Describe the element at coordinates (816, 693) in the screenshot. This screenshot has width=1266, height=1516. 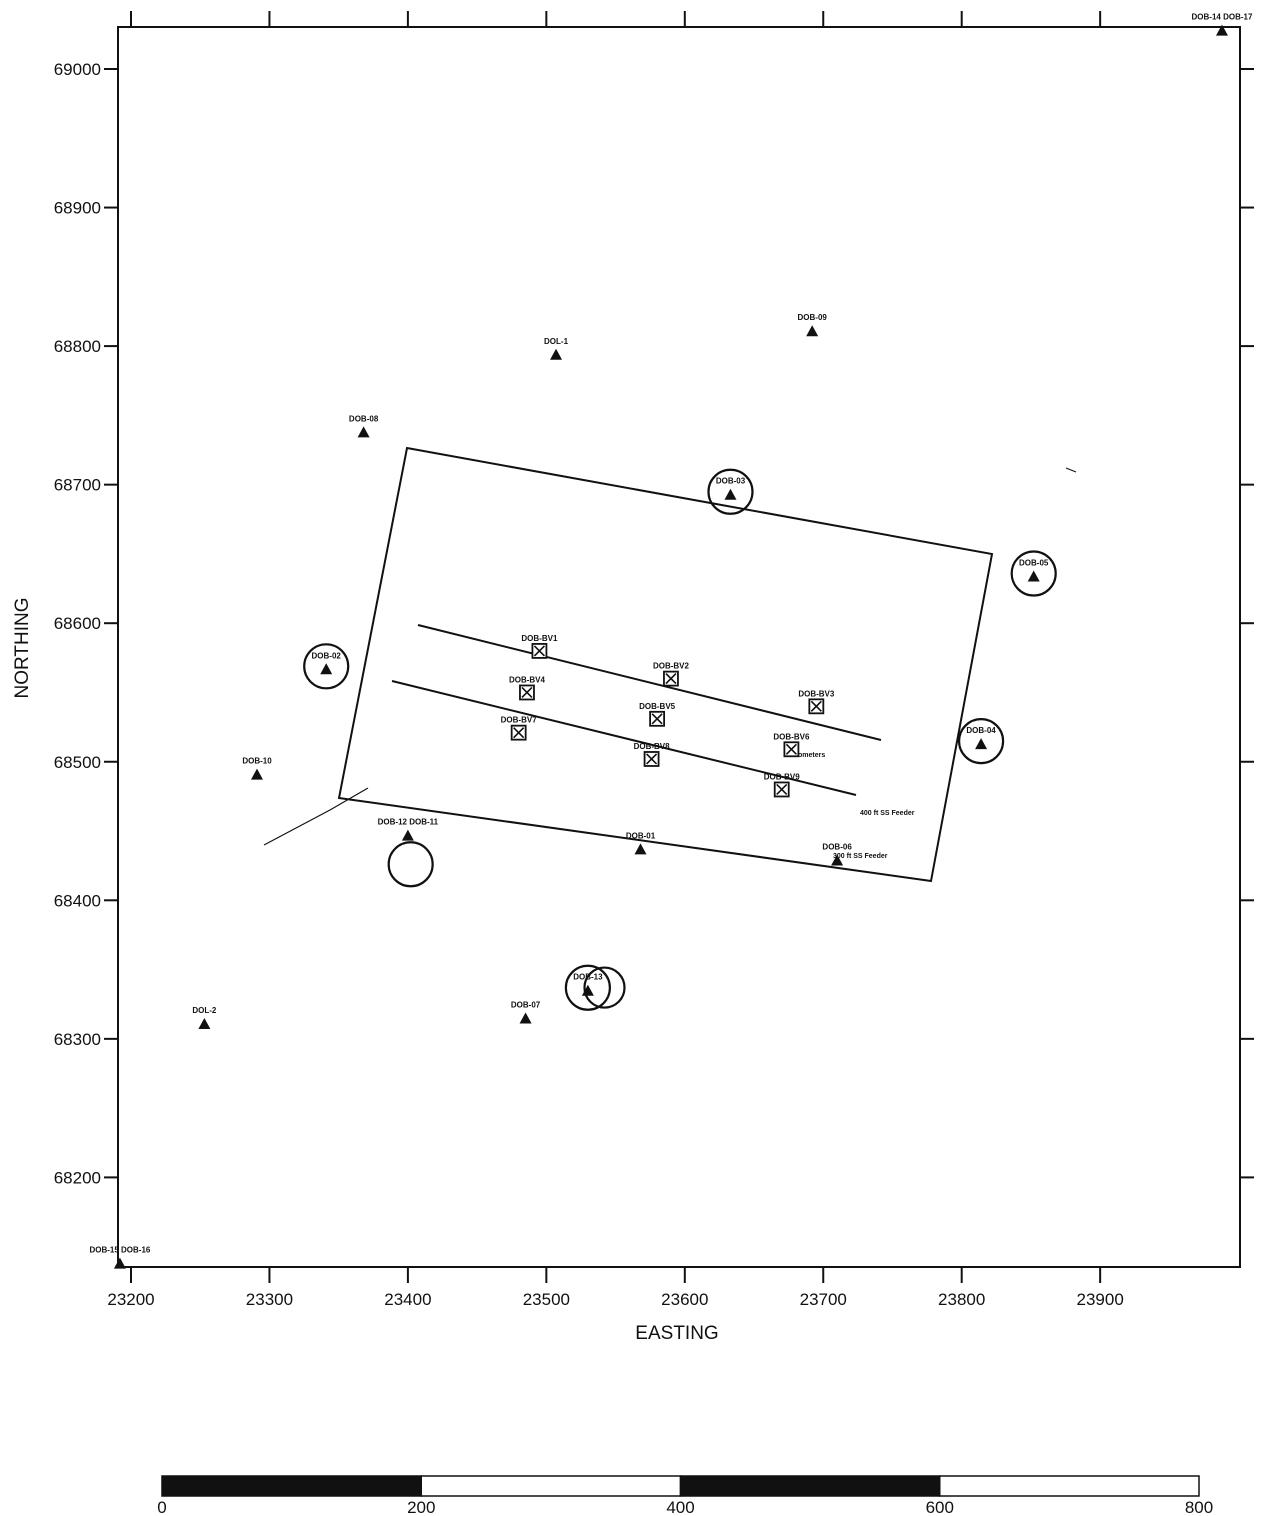
I see `piezometer-label: DOB-BV3` at that location.